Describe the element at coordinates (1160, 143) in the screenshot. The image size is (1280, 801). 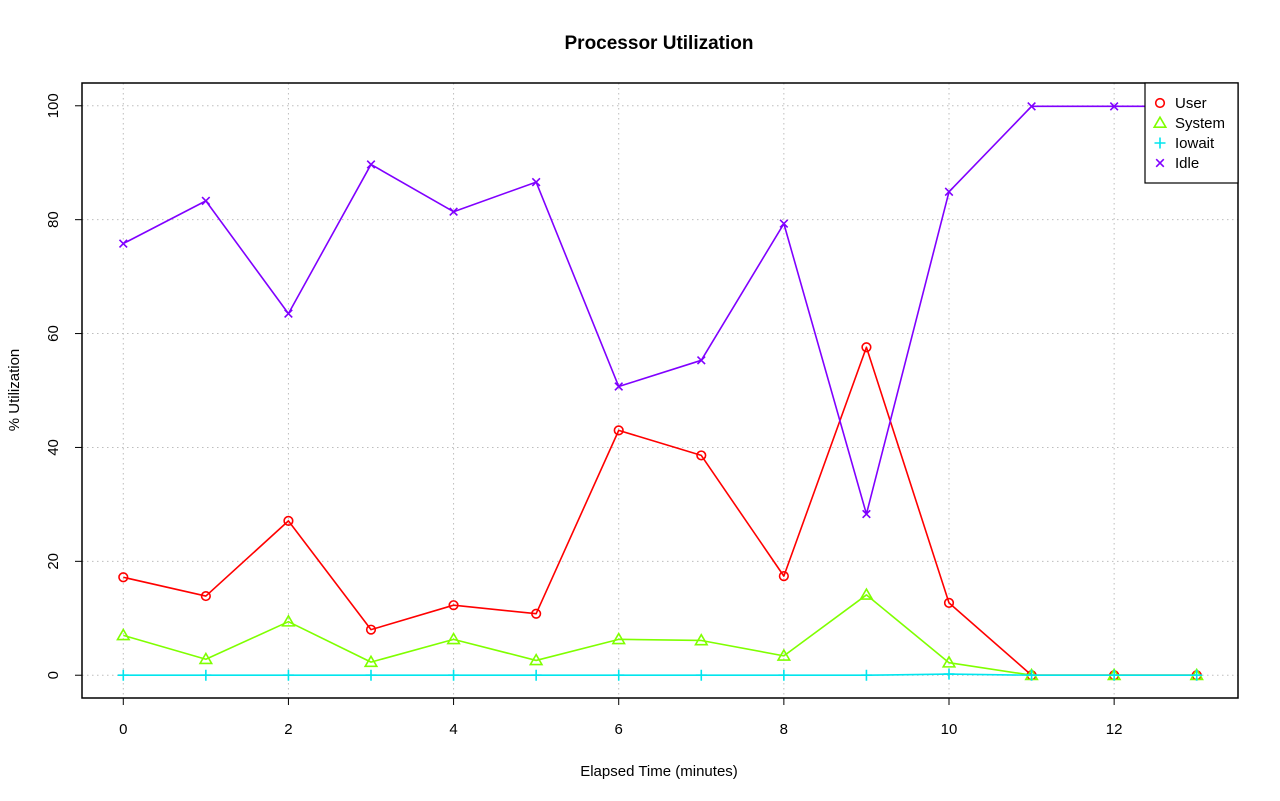
I see `legend-marker-iowait` at that location.